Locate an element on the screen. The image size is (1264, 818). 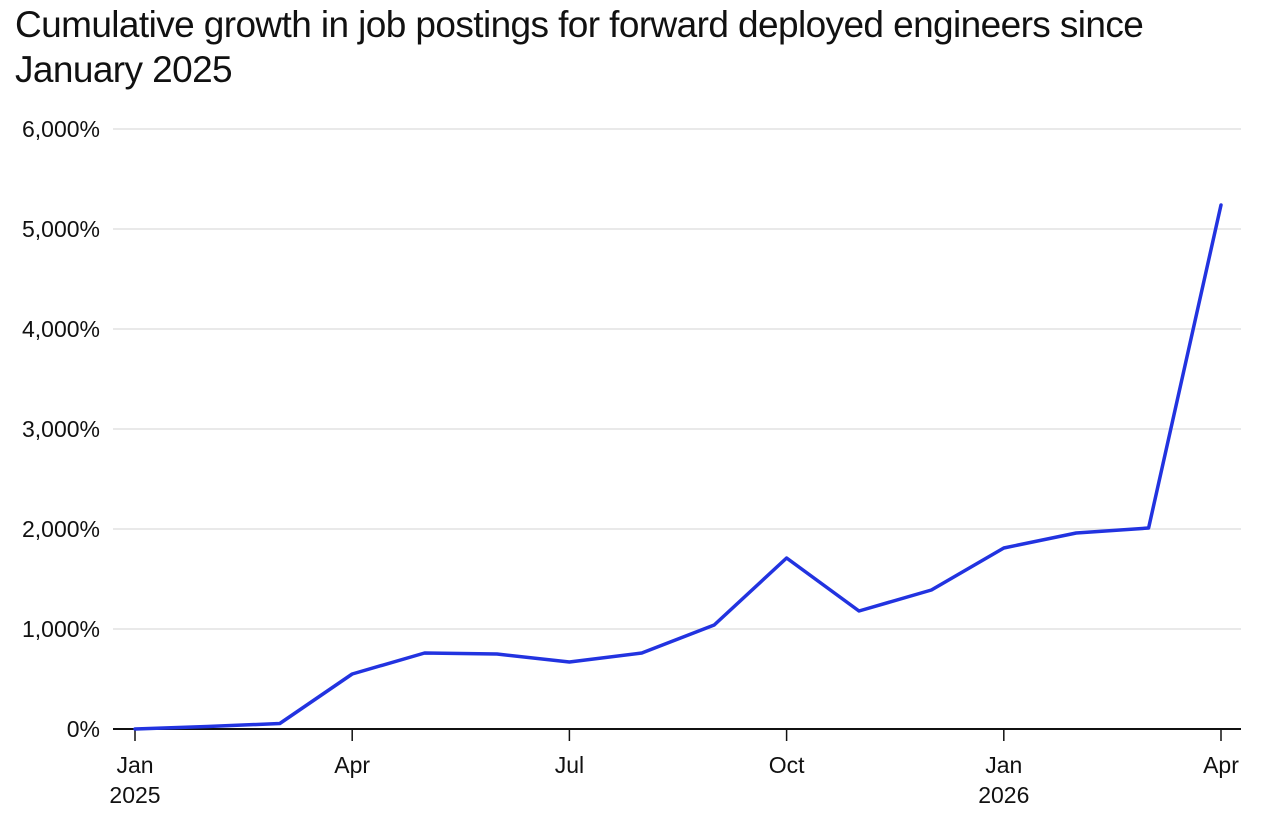
y-tick-label: 4,000% is located at coordinates (61, 329).